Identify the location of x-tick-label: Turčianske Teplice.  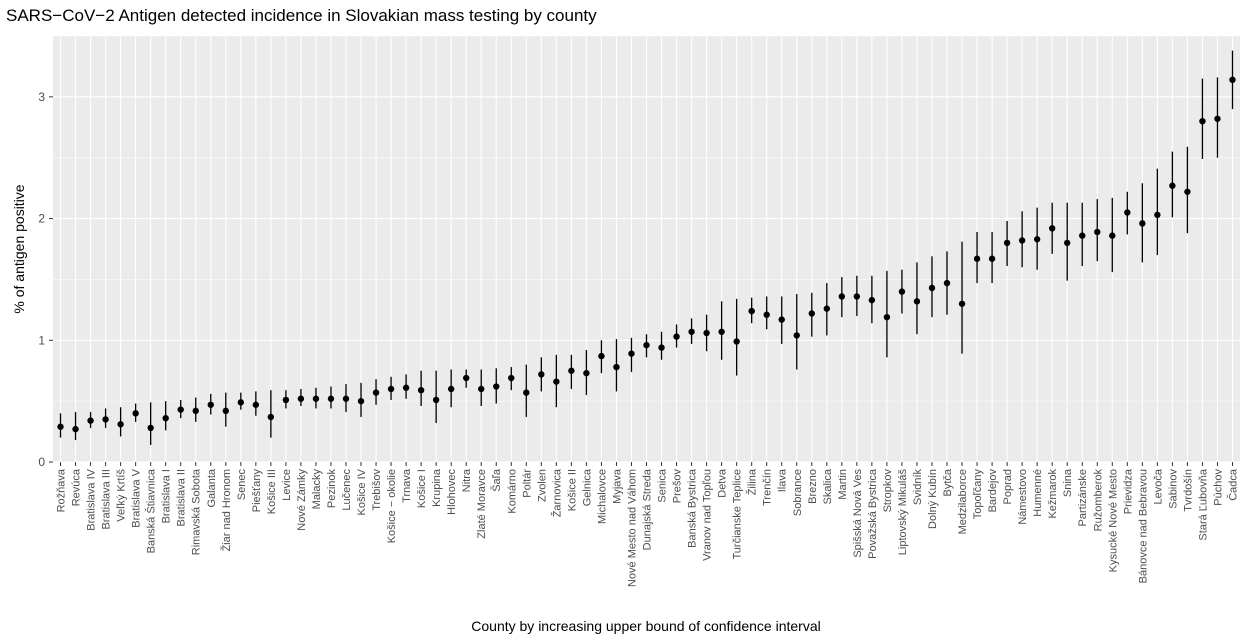
(738, 514).